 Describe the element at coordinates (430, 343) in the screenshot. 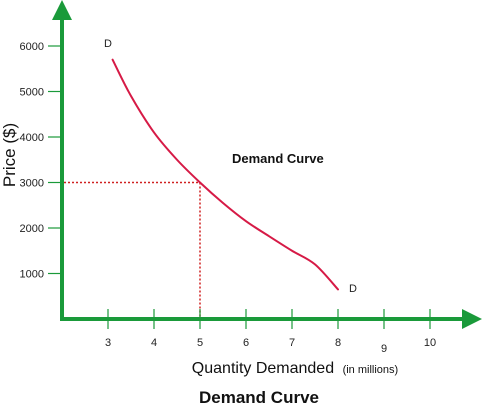

I see `x-tick-label: 10` at that location.